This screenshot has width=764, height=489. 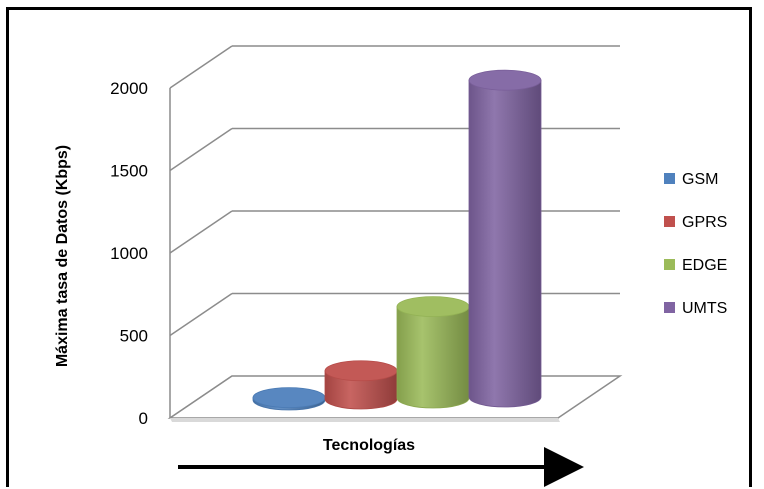 What do you see at coordinates (361, 385) in the screenshot?
I see `bar-gprs` at bounding box center [361, 385].